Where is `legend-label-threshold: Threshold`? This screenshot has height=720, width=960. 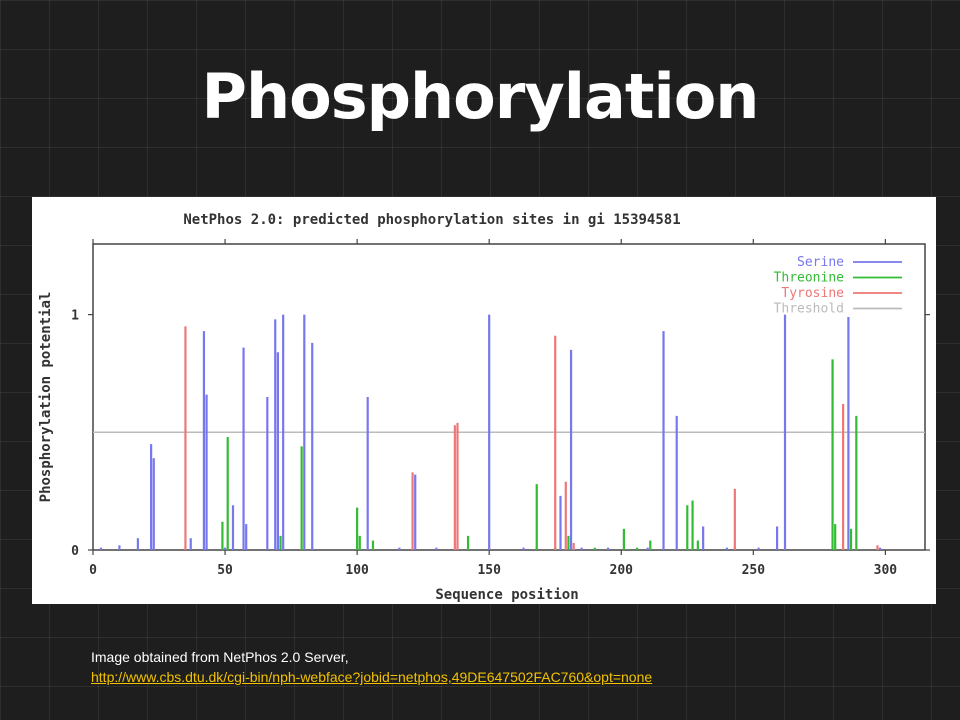
legend-label-threshold: Threshold is located at coordinates (809, 309).